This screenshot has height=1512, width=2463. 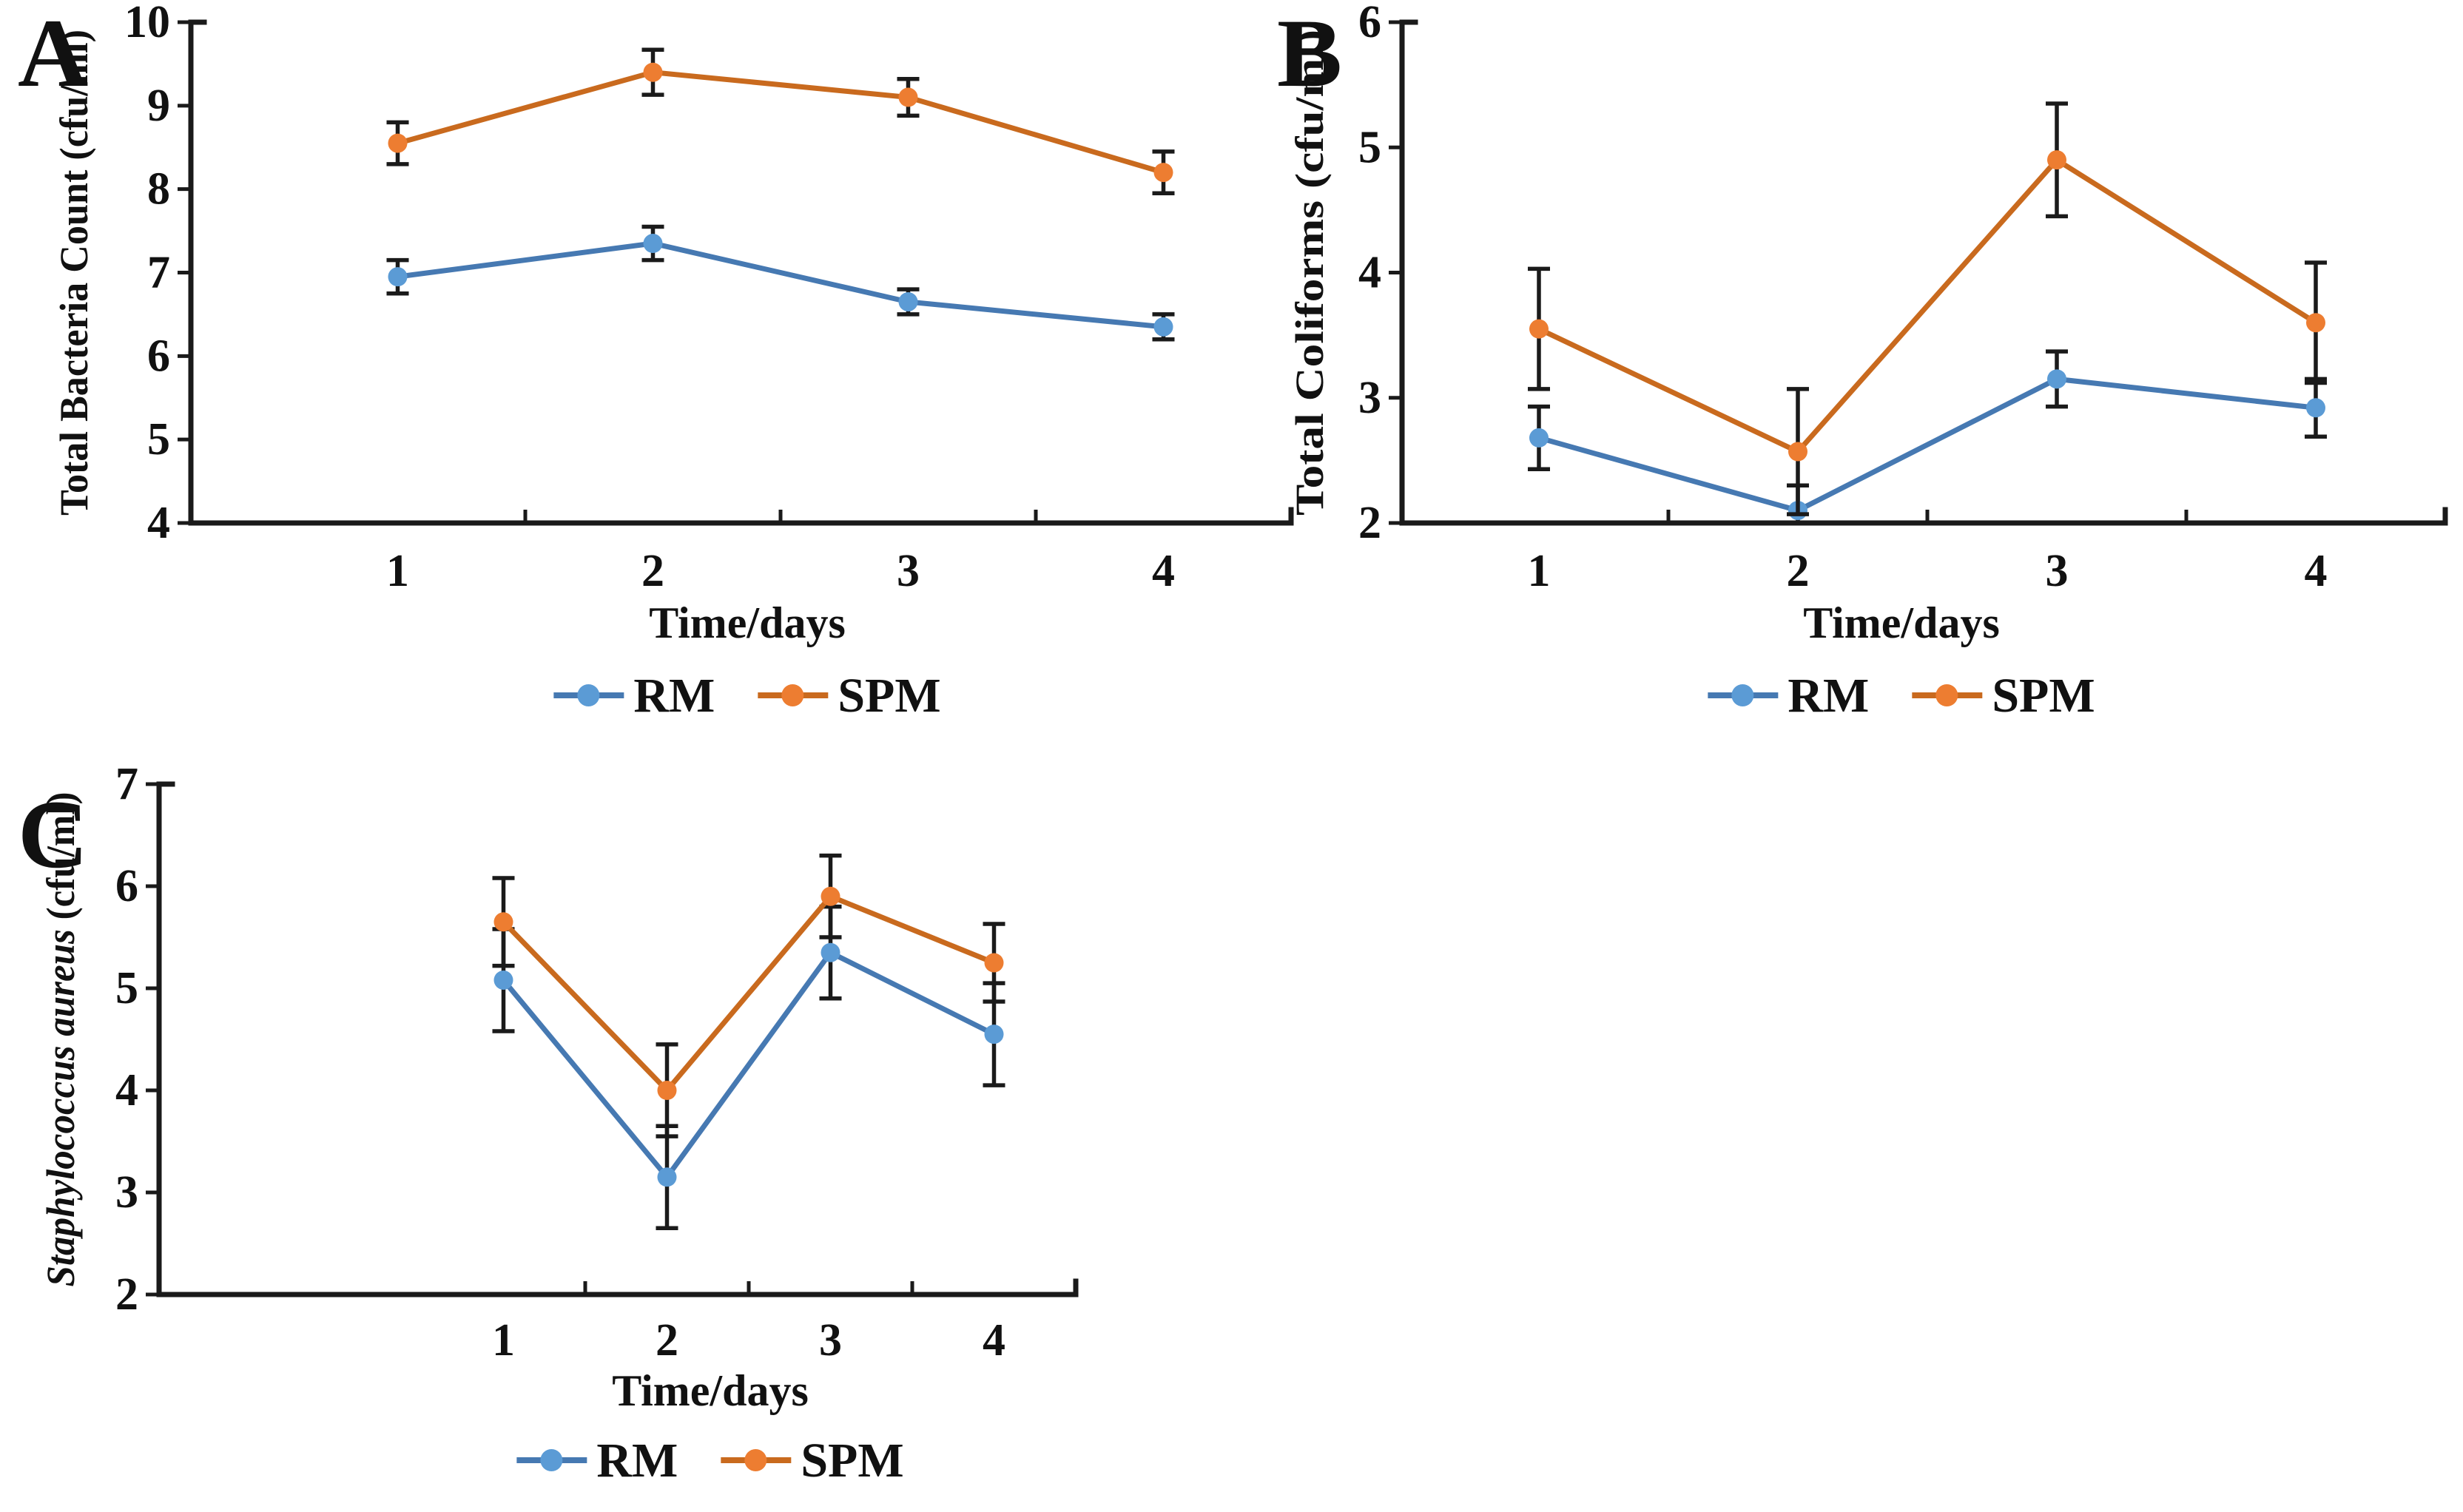 What do you see at coordinates (158, 106) in the screenshot?
I see `y-tick-label: 9` at bounding box center [158, 106].